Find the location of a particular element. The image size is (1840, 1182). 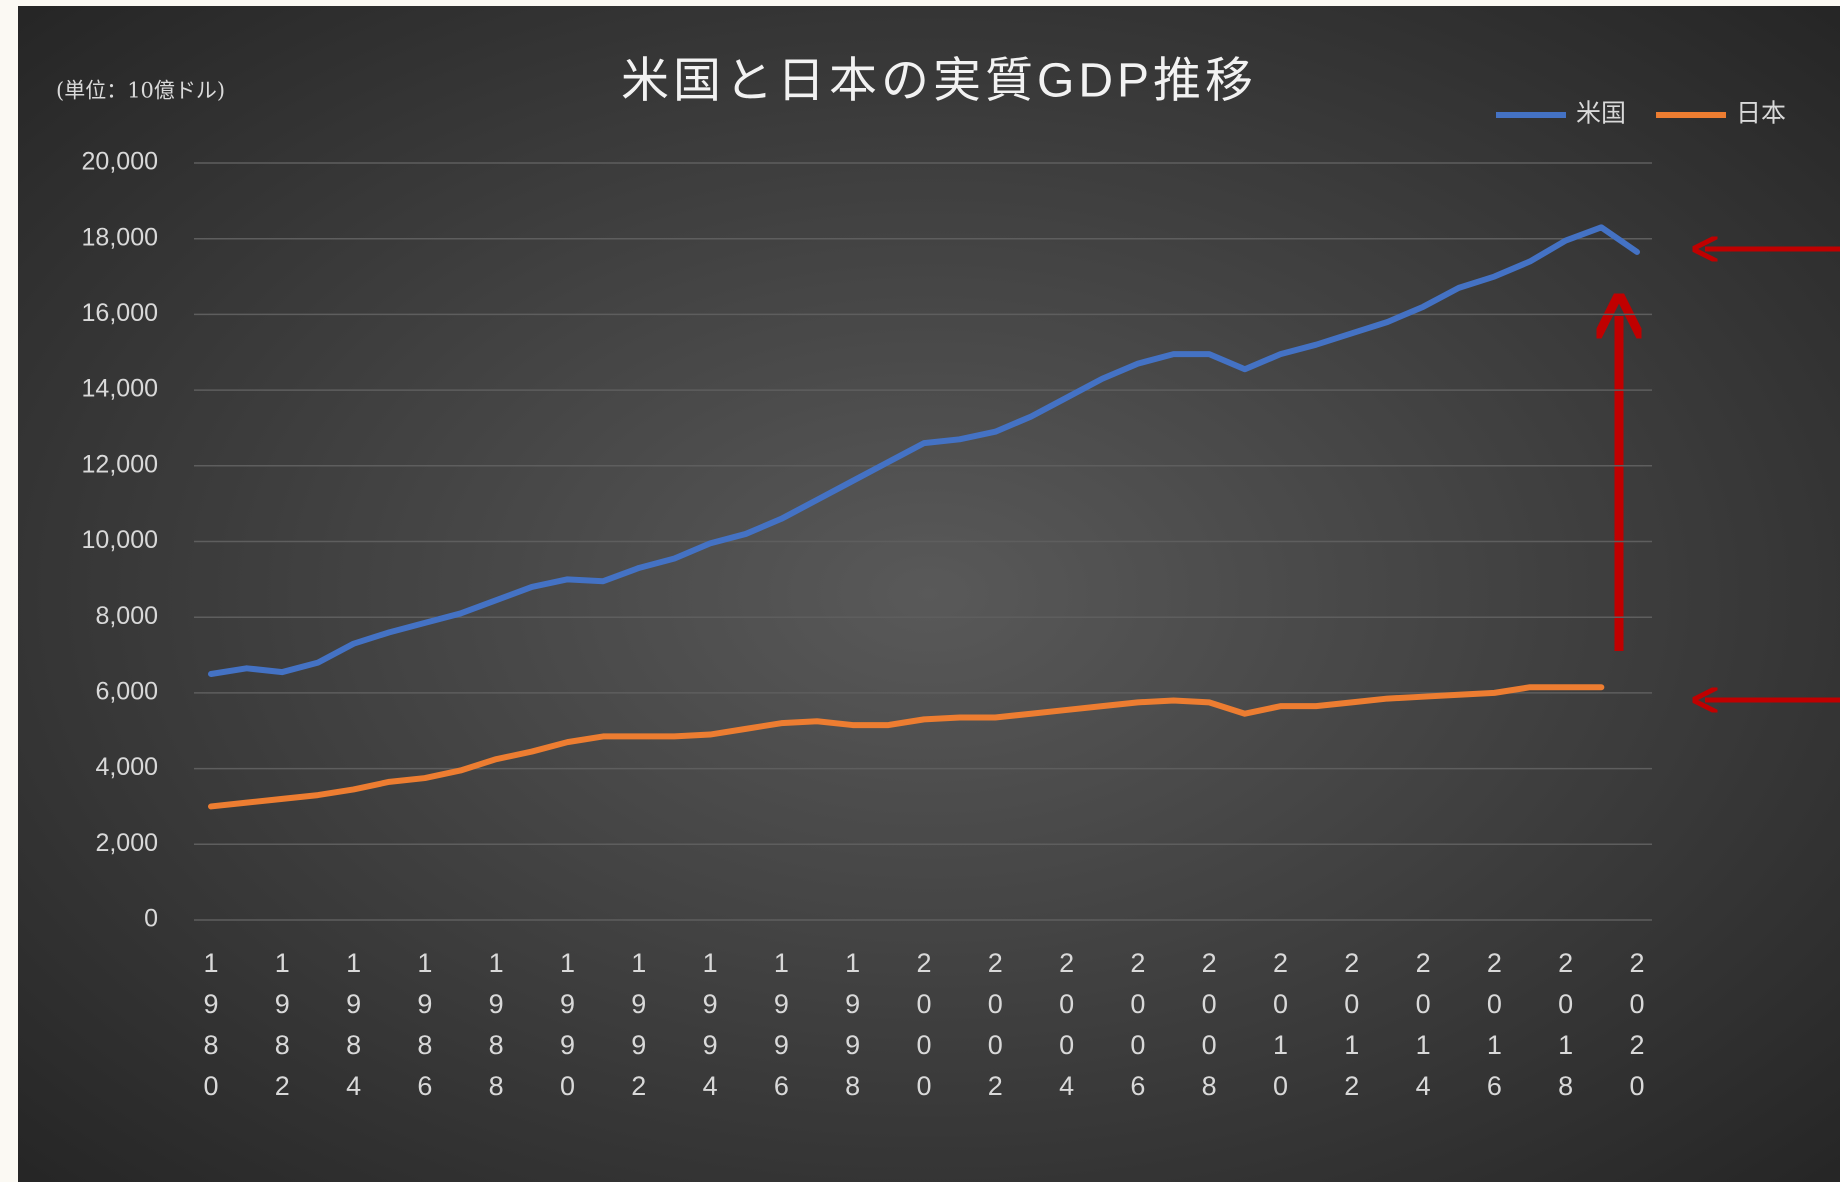

y-tick-label: 20,000 is located at coordinates (120, 162).